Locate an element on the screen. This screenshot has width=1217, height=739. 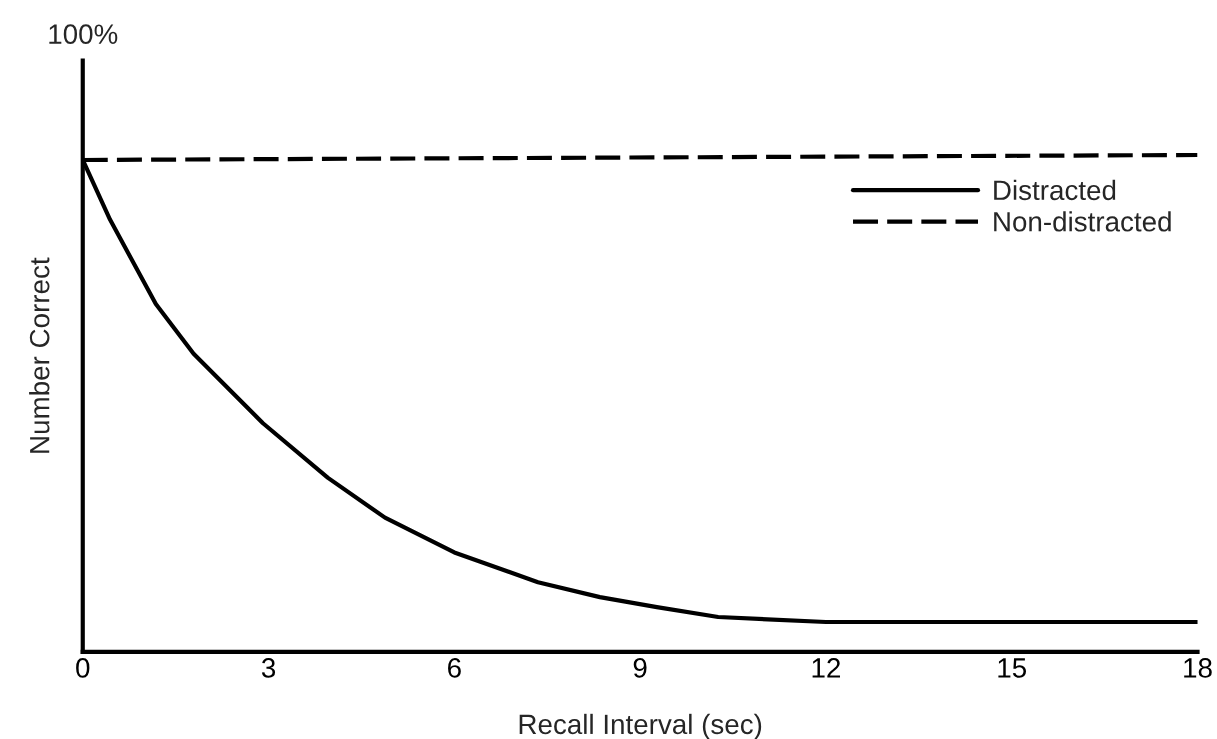
legend-label: Non-distracted is located at coordinates (1082, 221).